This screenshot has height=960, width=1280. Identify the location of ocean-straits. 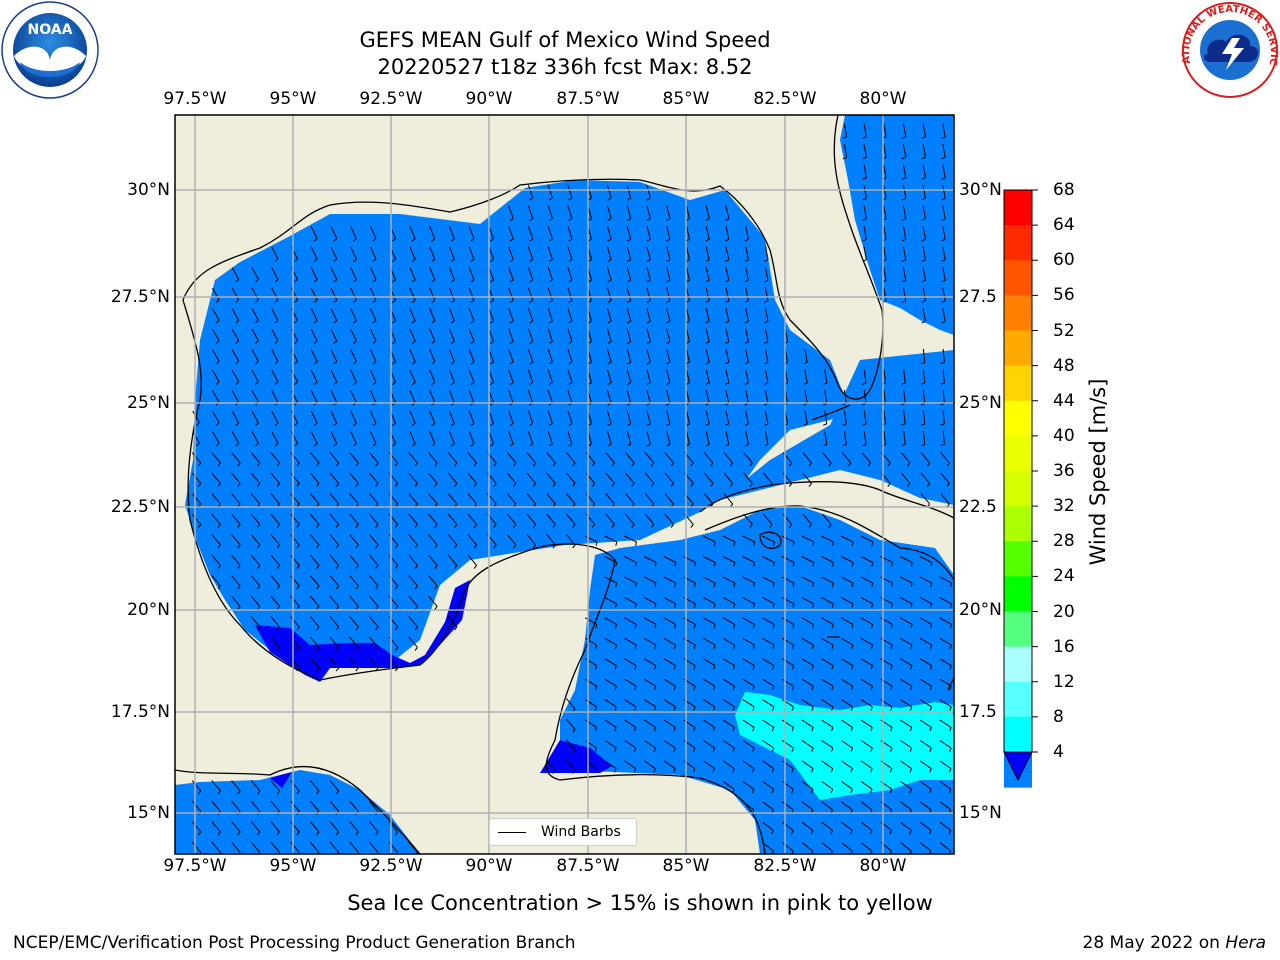
(837, 427).